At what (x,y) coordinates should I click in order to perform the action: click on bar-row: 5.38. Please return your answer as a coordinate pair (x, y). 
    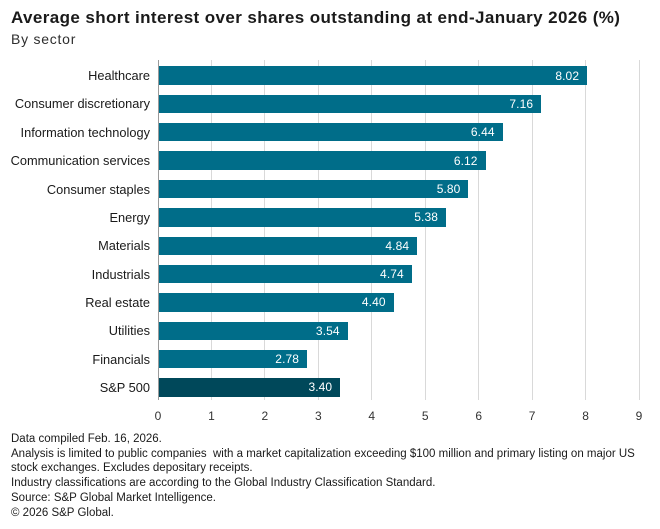
    Looking at the image, I should click on (398, 217).